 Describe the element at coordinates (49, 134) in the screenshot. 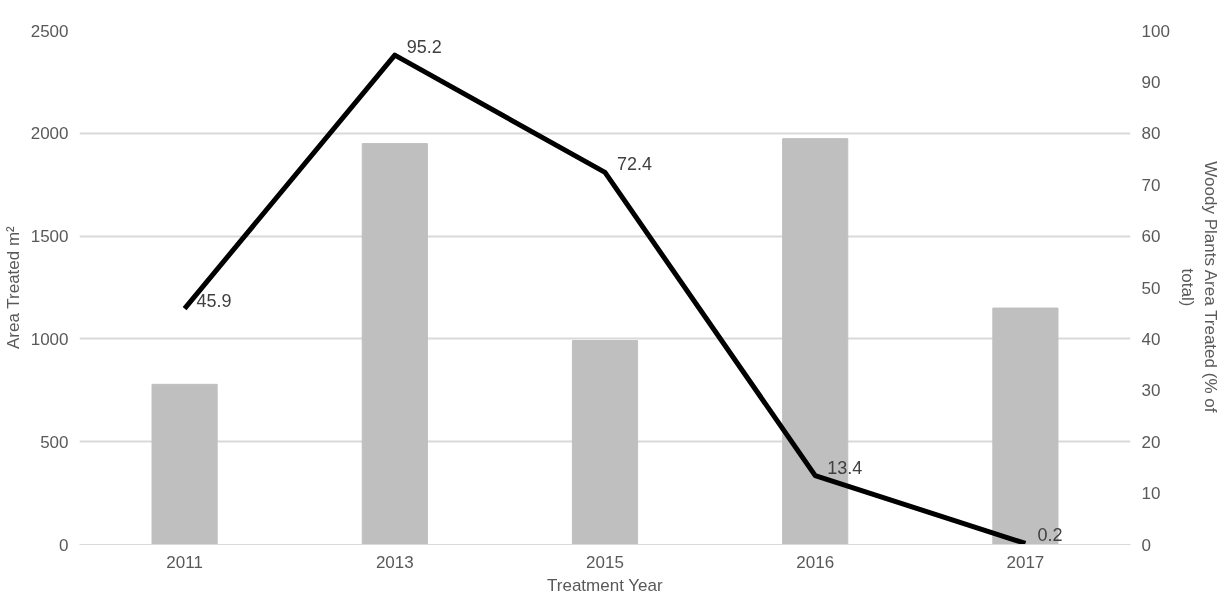

I see `y-tick-label: 2000` at that location.